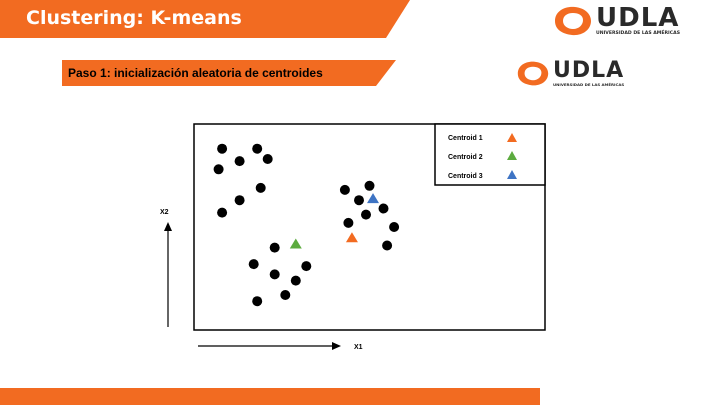  Describe the element at coordinates (358, 347) in the screenshot. I see `x-axis-label: X1` at that location.